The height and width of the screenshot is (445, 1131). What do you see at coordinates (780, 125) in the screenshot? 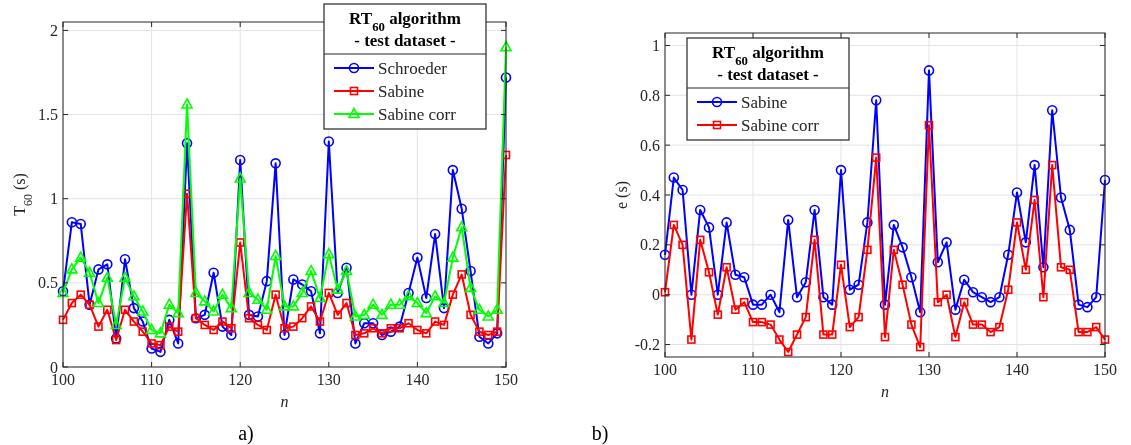
I see `legend-label: Sabine corr` at bounding box center [780, 125].